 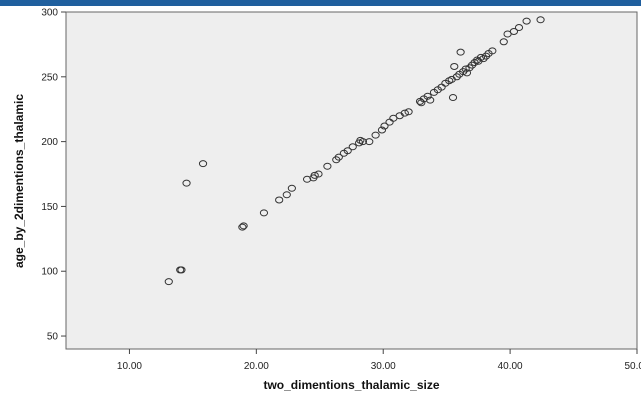 I want to click on y-tick-label: 250, so click(x=49, y=77).